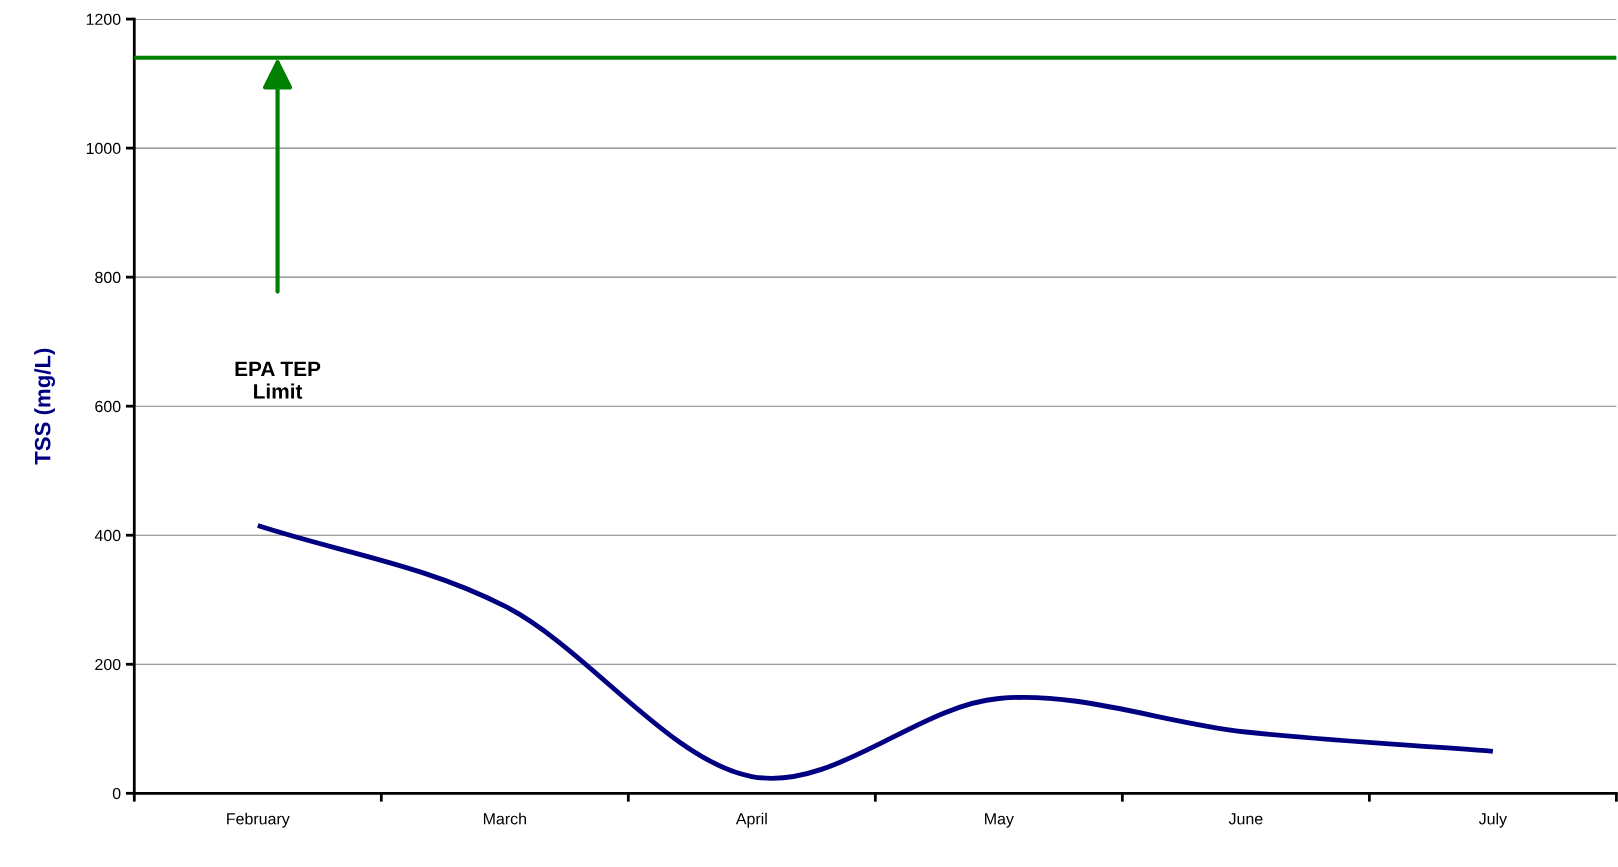  I want to click on y-tick-label: 0, so click(116, 793).